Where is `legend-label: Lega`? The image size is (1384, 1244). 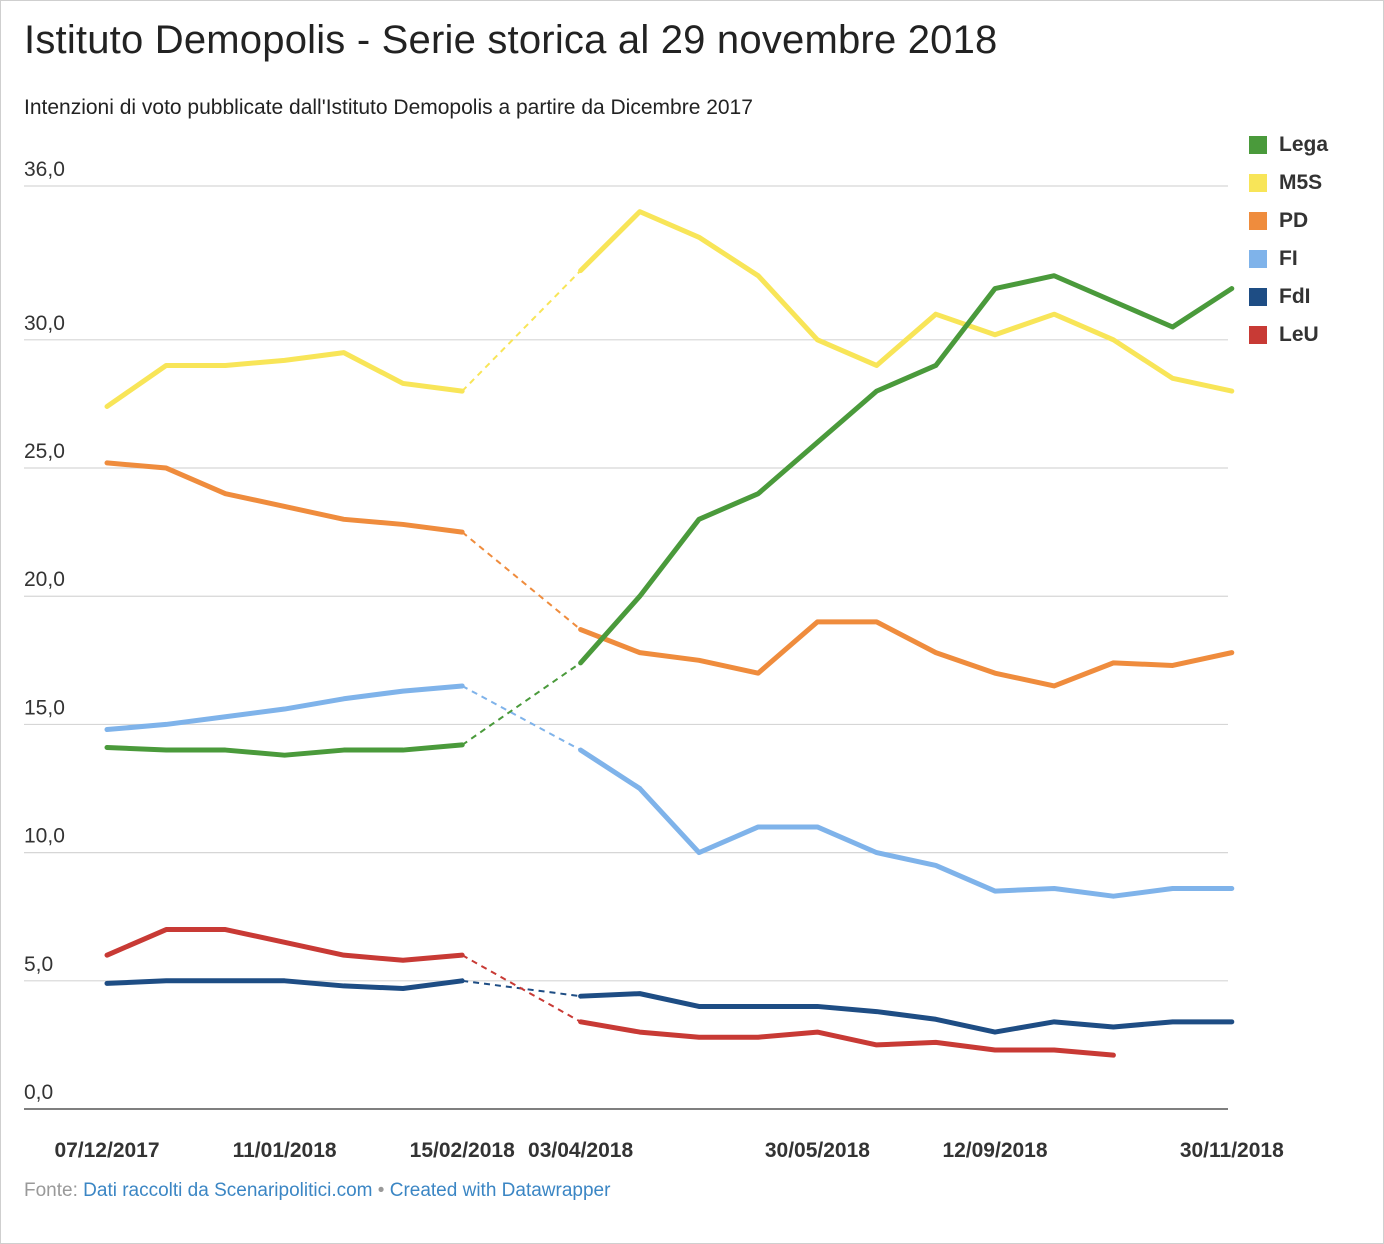
legend-label: Lega is located at coordinates (1304, 144).